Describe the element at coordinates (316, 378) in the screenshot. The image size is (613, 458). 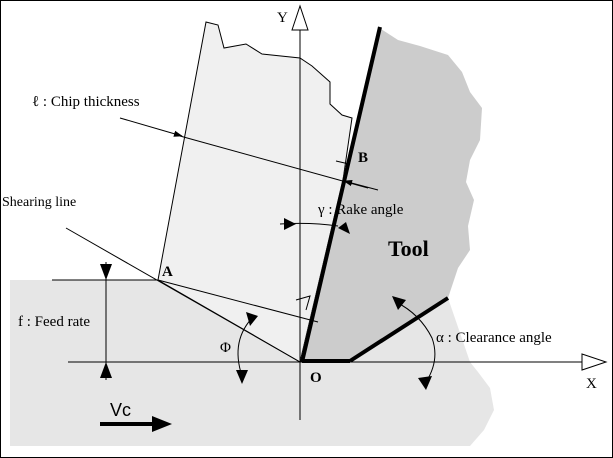
I see `point-o-label: O` at that location.